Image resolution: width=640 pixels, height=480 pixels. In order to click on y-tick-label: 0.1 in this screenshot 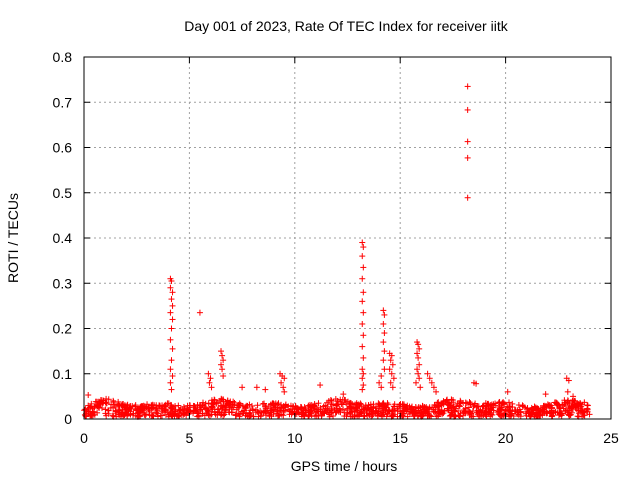, I will do `click(63, 374)`.